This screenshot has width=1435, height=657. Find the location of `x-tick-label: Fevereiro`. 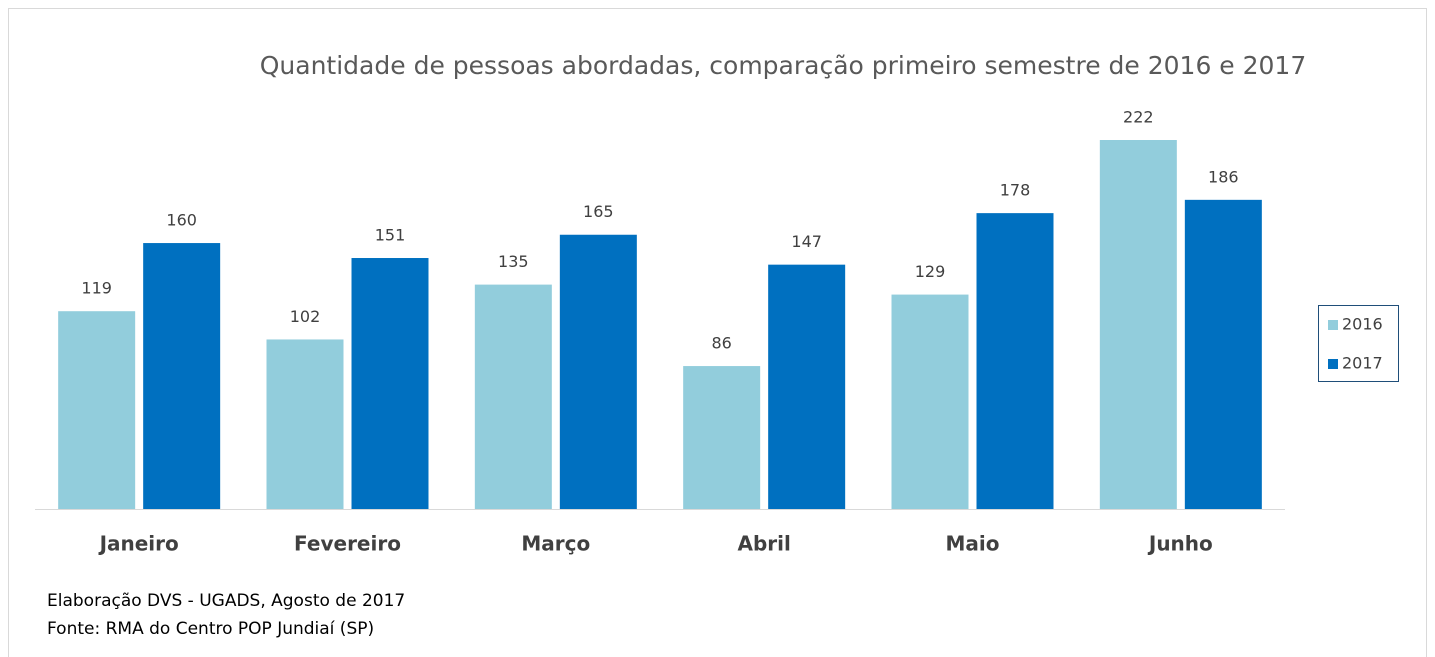

x-tick-label: Fevereiro is located at coordinates (347, 544).